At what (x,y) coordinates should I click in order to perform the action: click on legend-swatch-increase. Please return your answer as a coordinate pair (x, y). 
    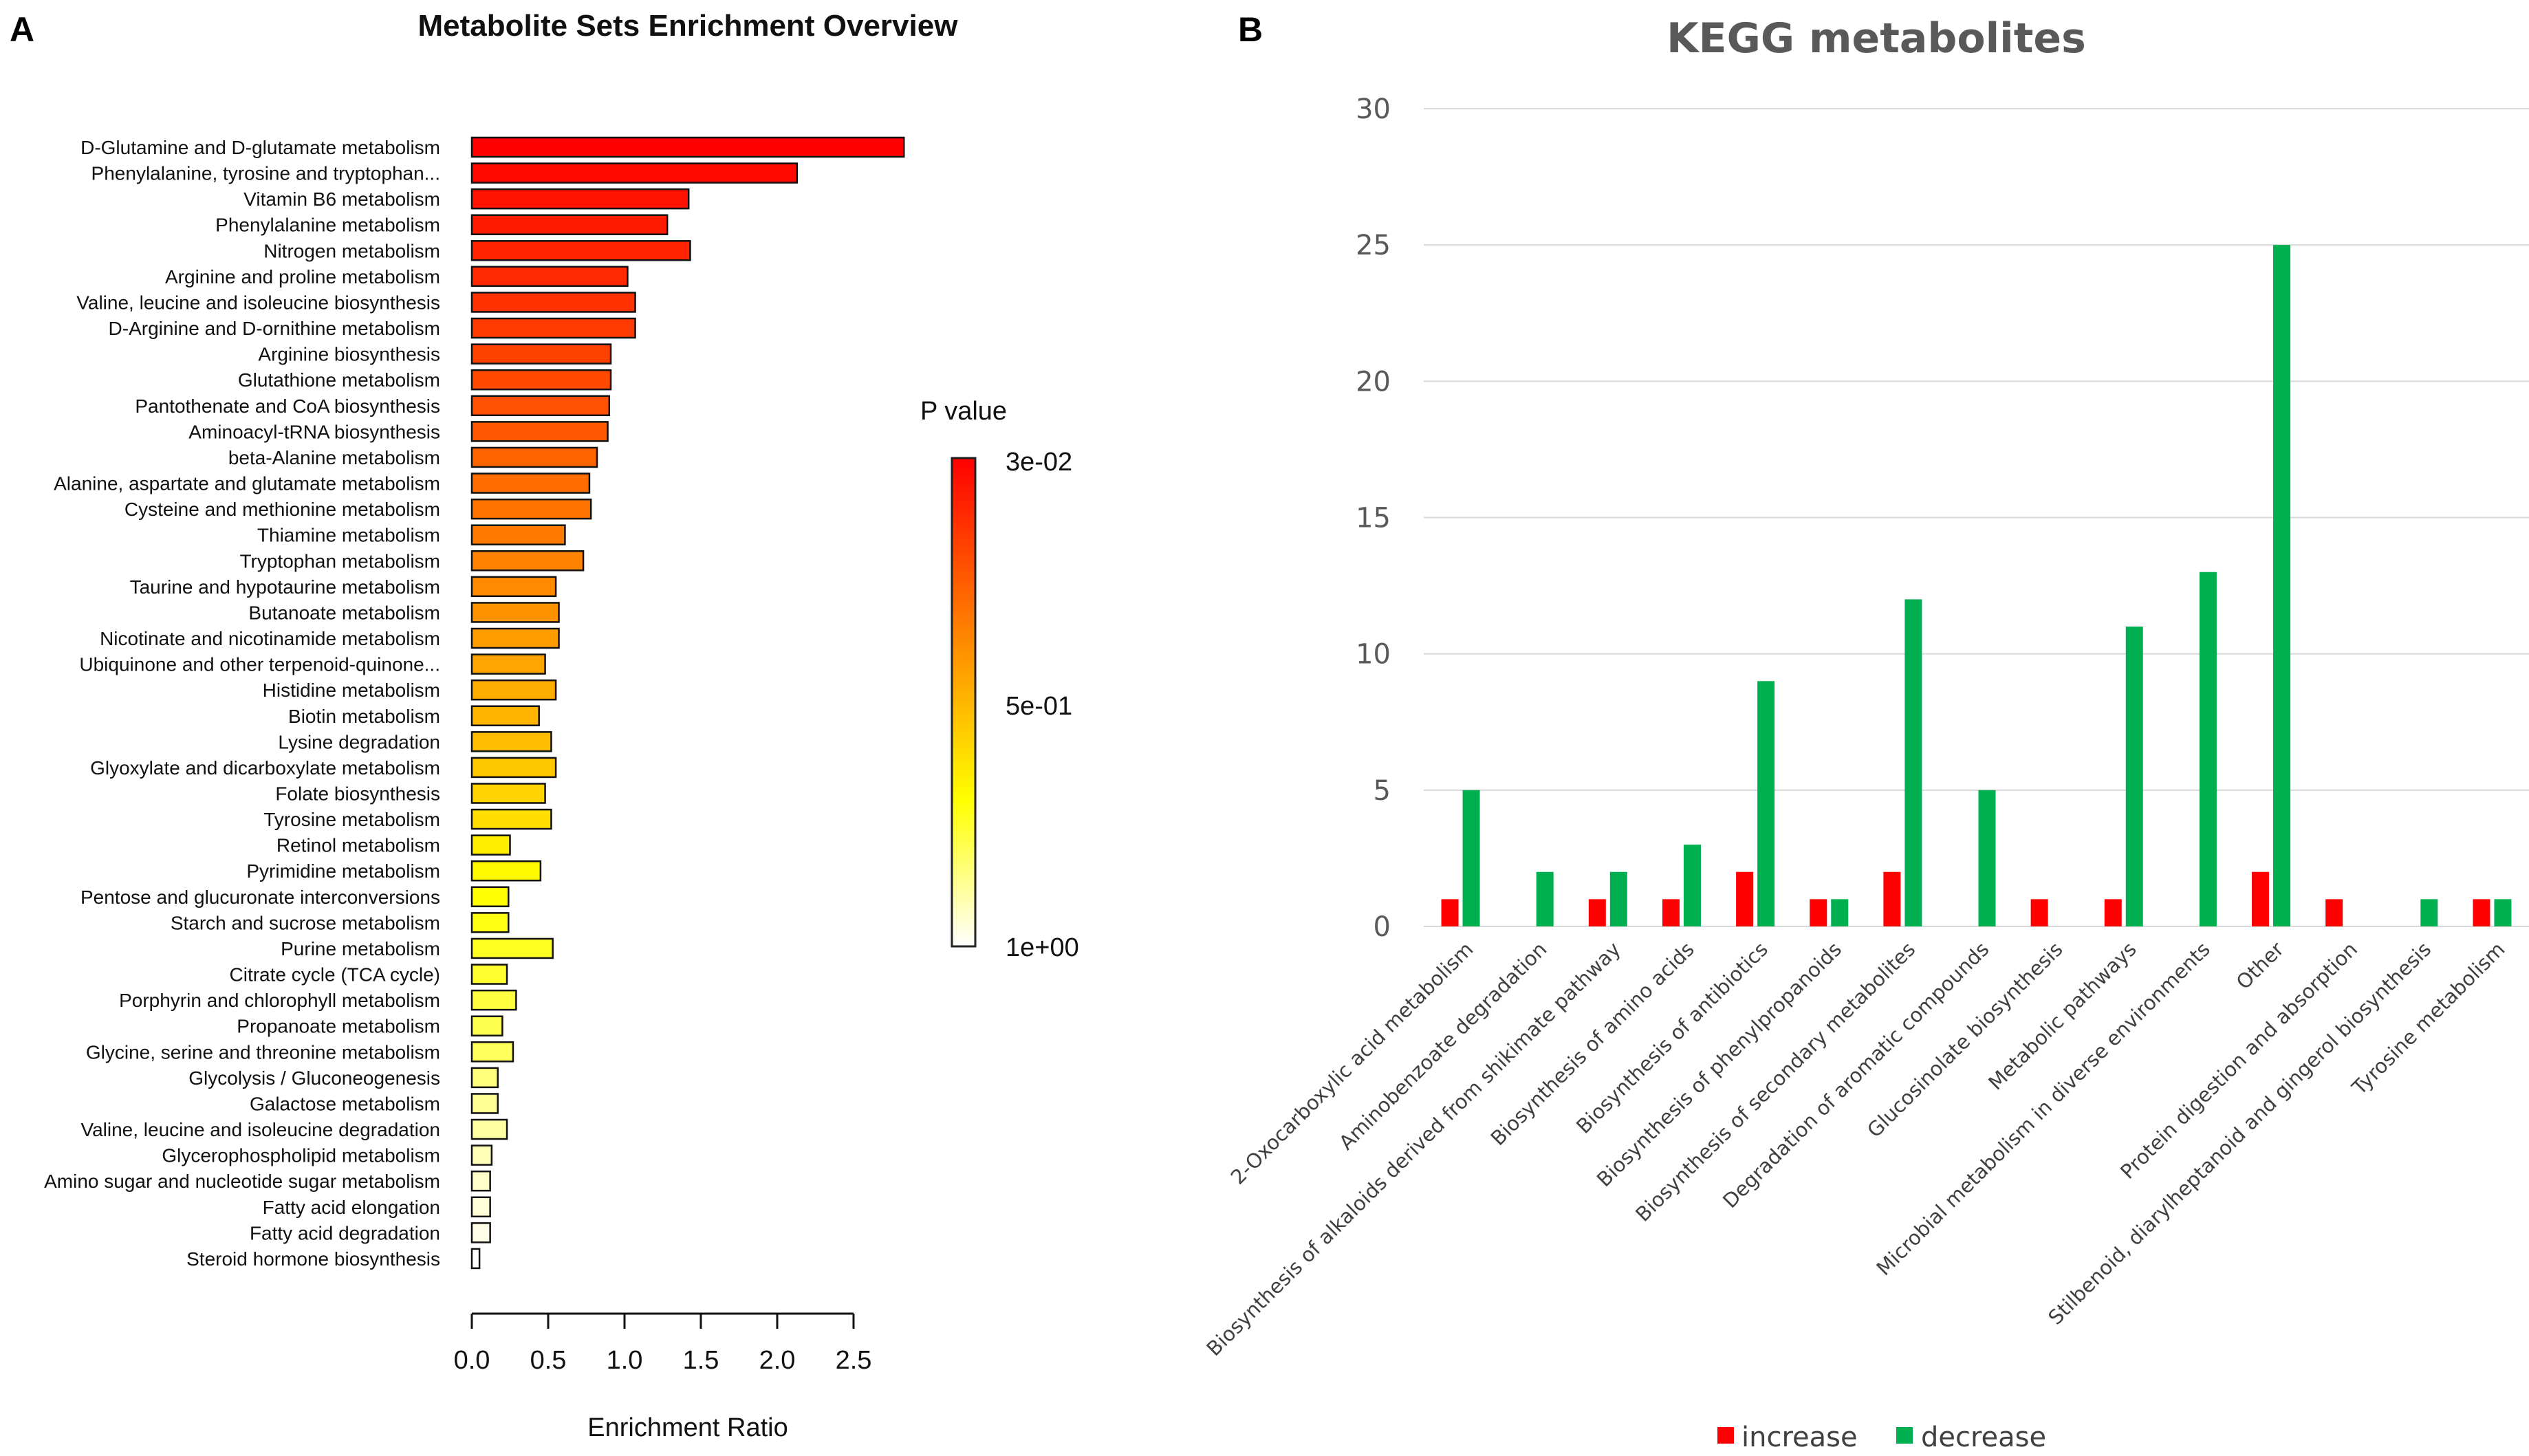
    Looking at the image, I should click on (1725, 1435).